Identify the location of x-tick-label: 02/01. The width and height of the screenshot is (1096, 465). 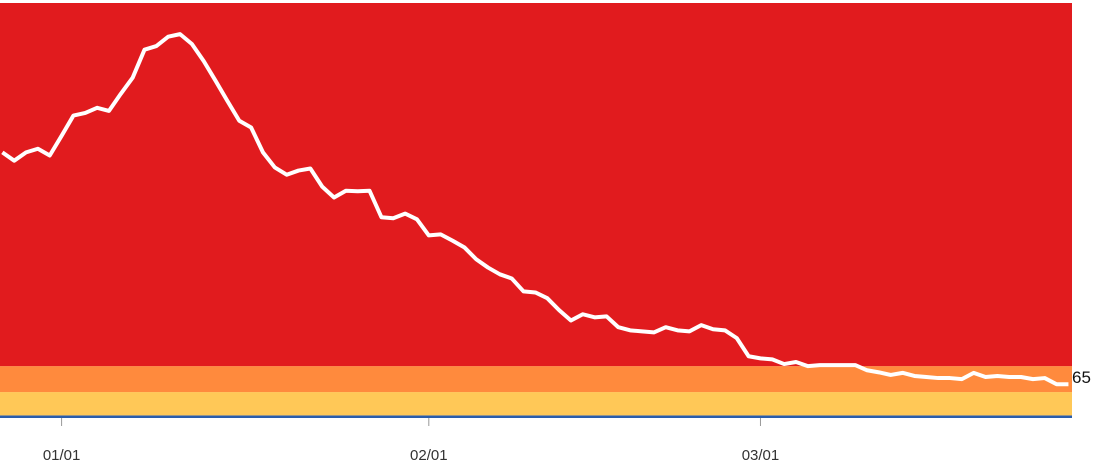
(429, 455).